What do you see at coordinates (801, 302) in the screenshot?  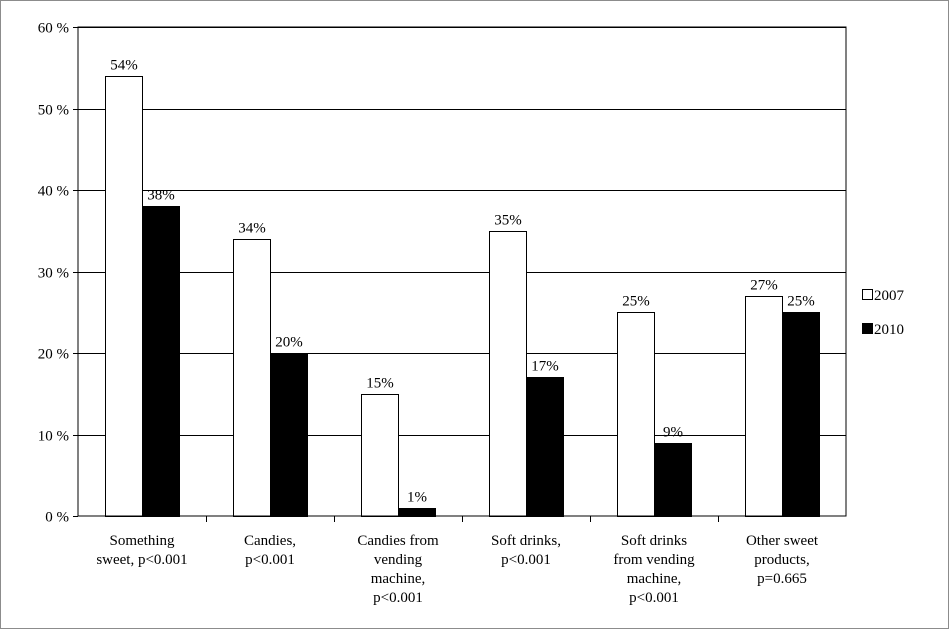 I see `data-label-2010-5: 25%` at bounding box center [801, 302].